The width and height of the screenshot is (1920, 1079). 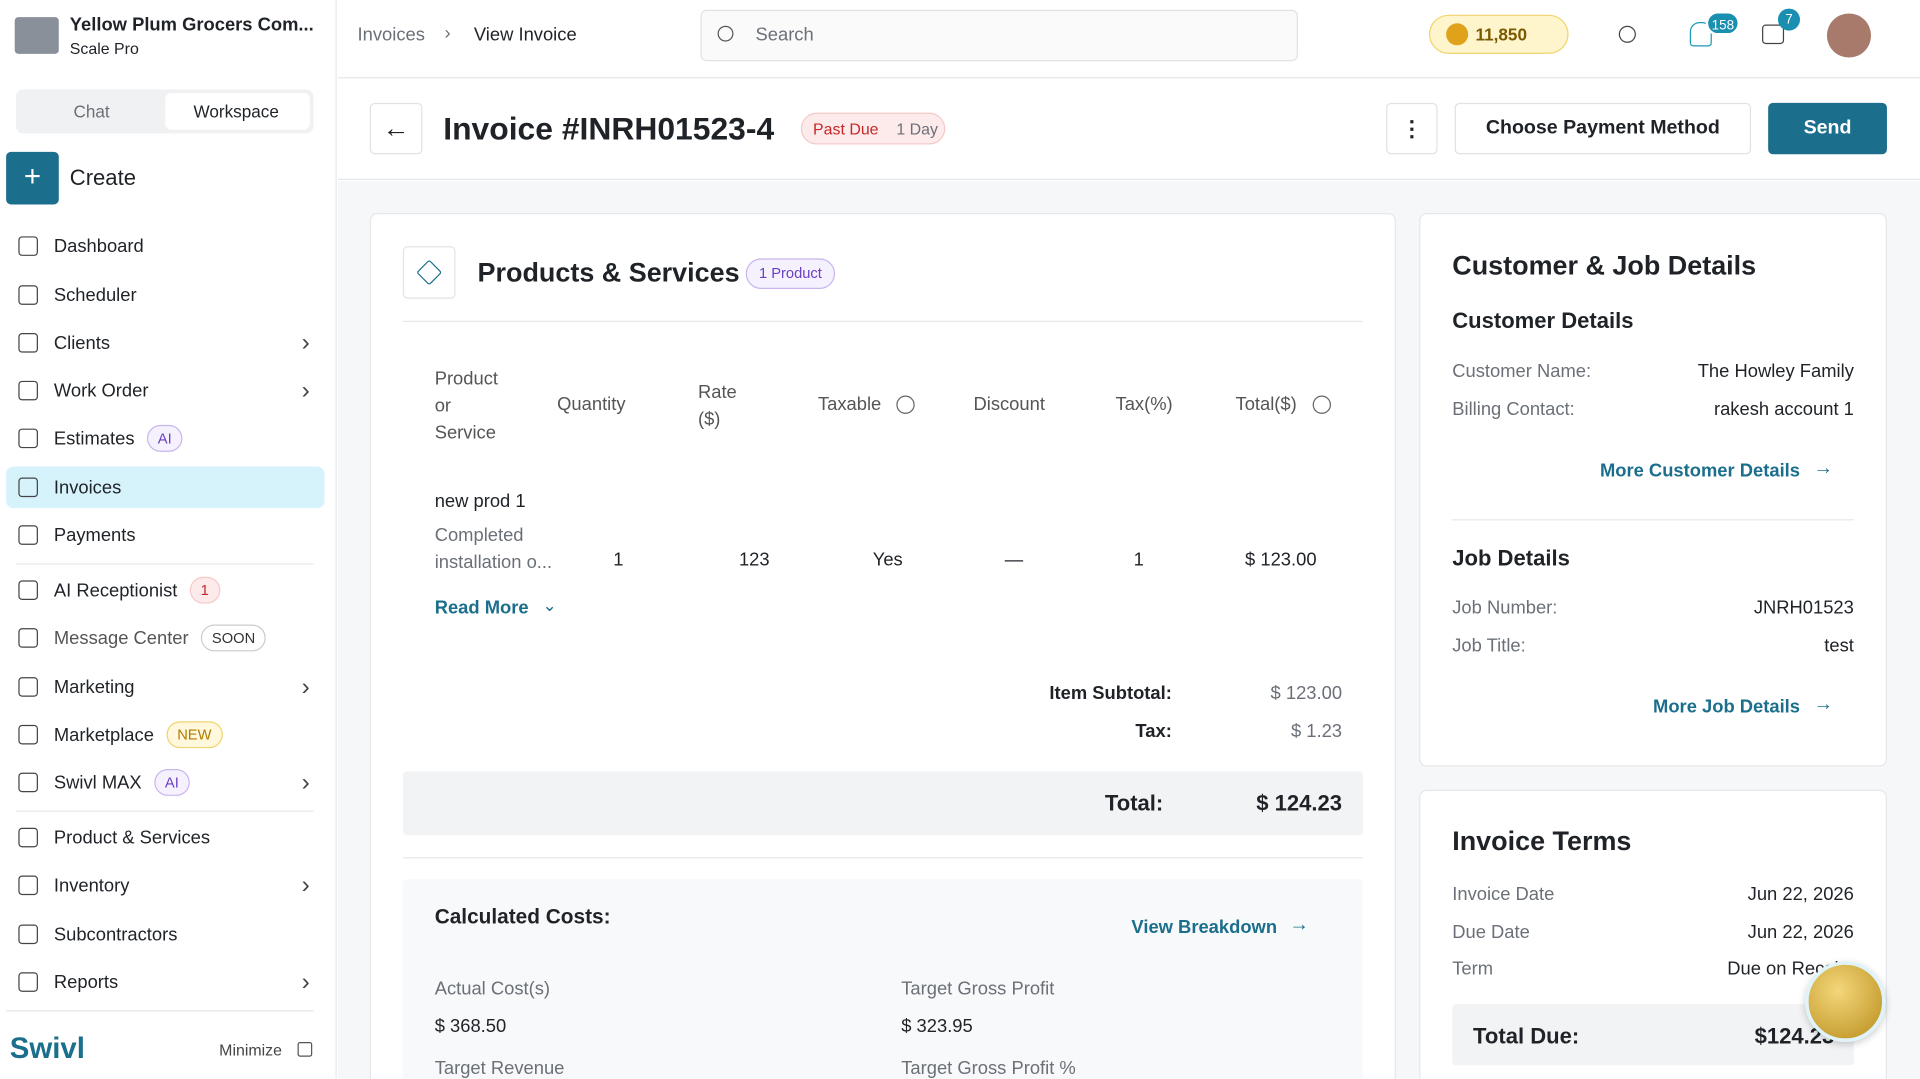 What do you see at coordinates (1128, 130) in the screenshot?
I see `invoice-header` at bounding box center [1128, 130].